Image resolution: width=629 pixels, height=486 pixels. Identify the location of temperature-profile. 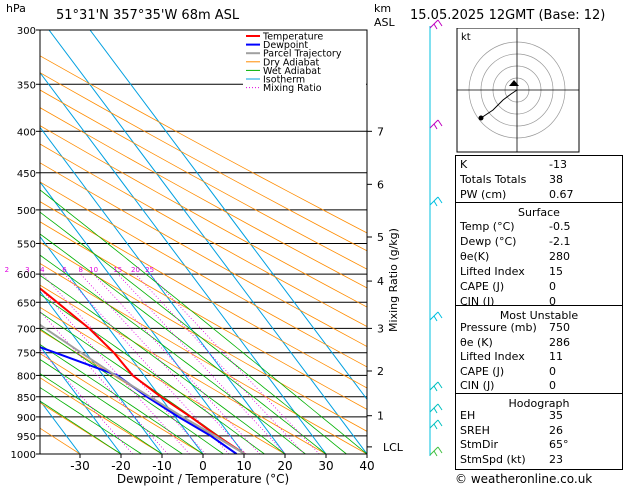
(143, 370).